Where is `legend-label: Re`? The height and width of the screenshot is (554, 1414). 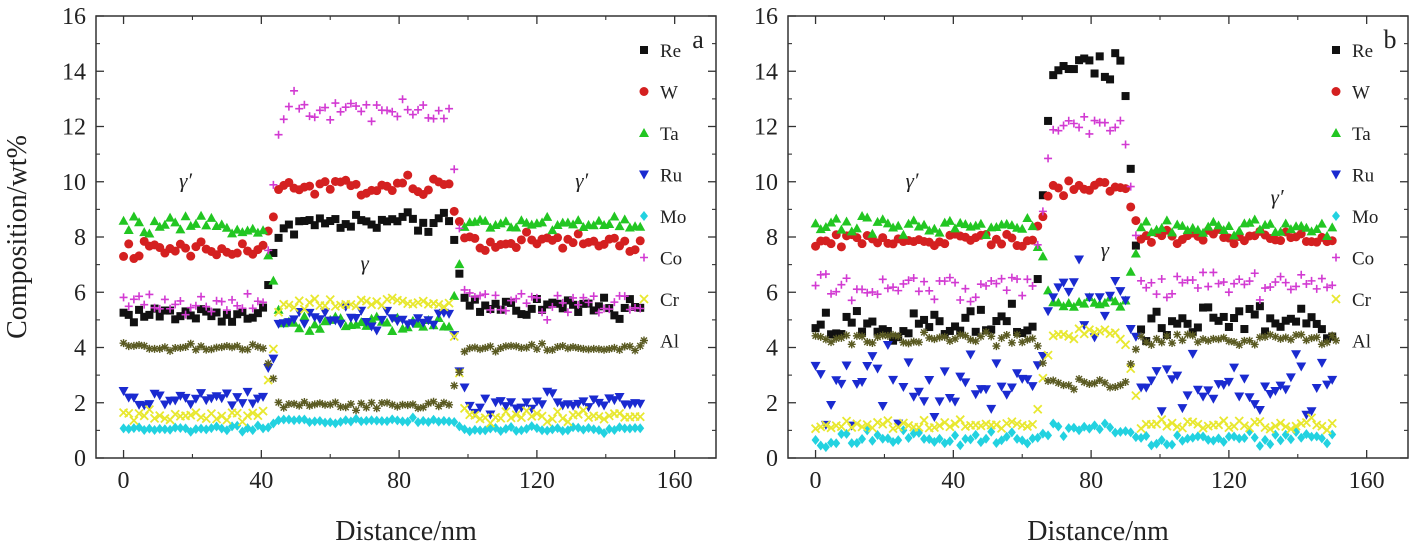
legend-label: Re is located at coordinates (670, 51).